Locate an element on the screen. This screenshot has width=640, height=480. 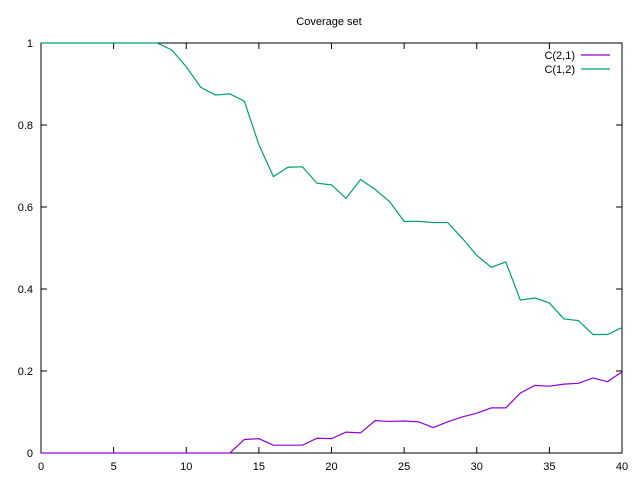
x-tick-label: 10 is located at coordinates (186, 467).